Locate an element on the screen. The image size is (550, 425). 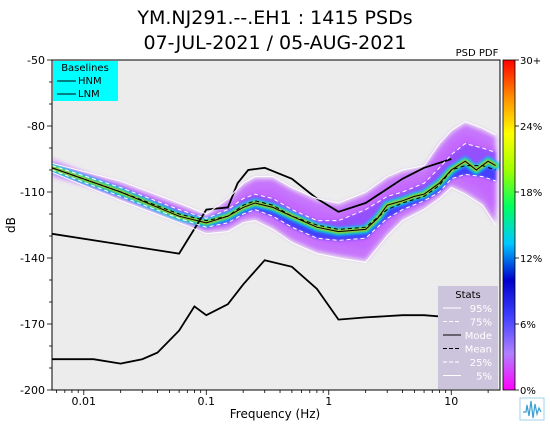
stats-legend-label: Mean is located at coordinates (478, 350).